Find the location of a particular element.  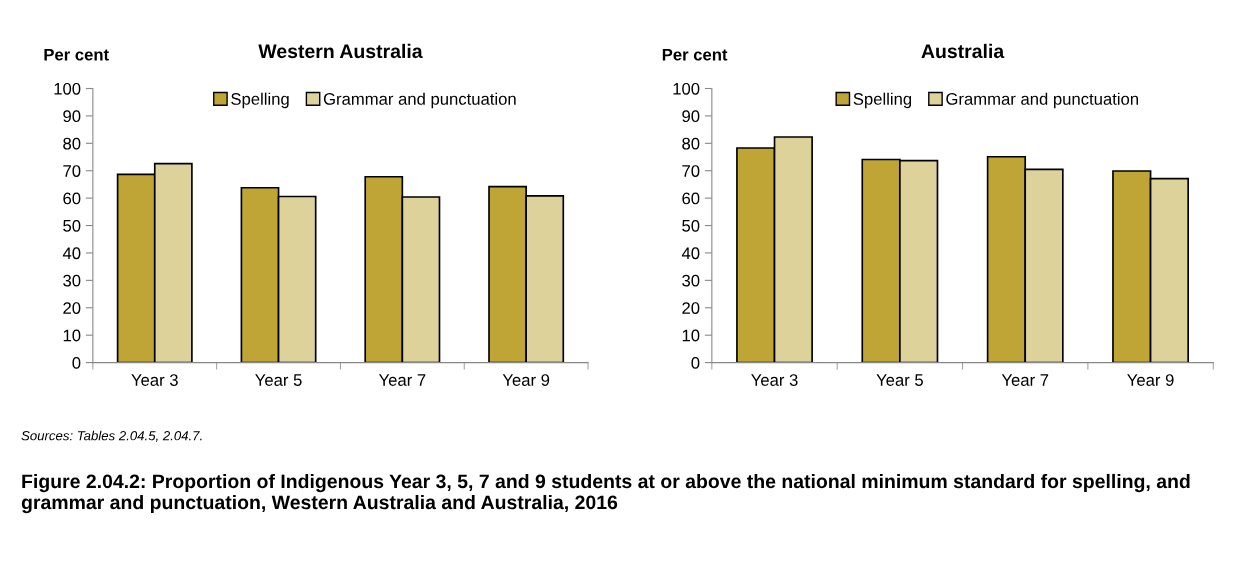

chart-title: Western Australia is located at coordinates (340, 51).